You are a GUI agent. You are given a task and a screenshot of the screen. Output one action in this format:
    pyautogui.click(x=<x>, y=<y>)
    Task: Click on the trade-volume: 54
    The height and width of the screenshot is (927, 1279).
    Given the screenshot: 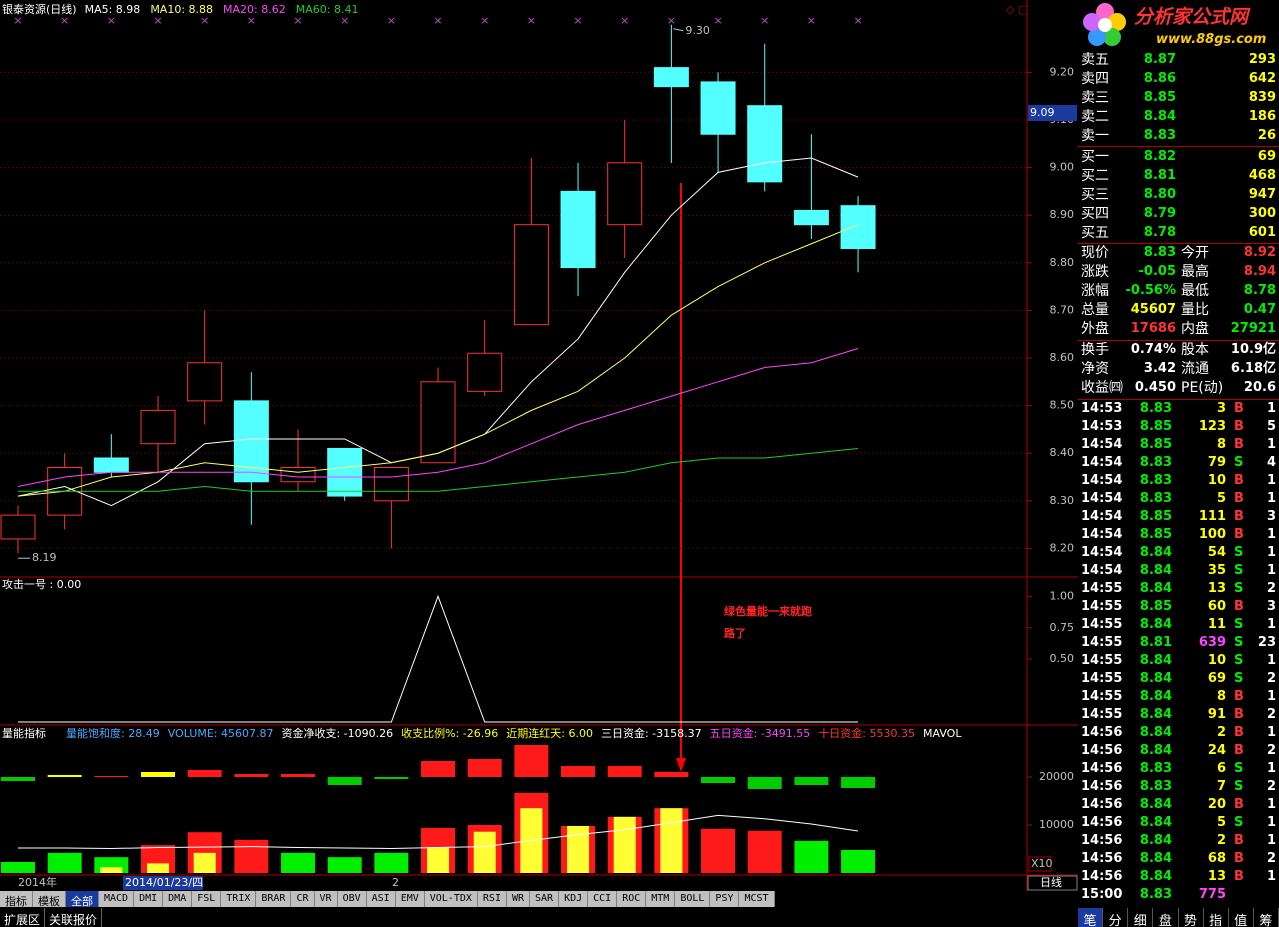 What is the action you would take?
    pyautogui.click(x=1216, y=552)
    